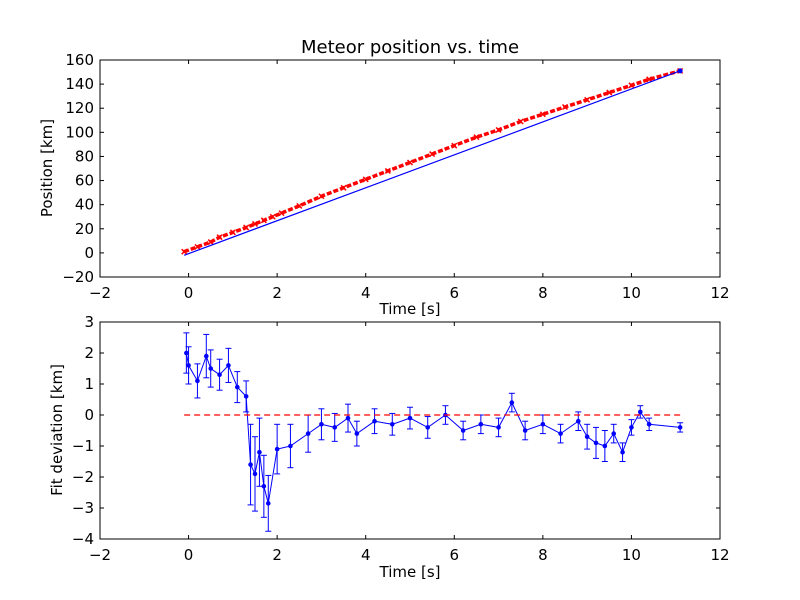 The width and height of the screenshot is (800, 600). I want to click on position-x-tick-label: 12, so click(719, 293).